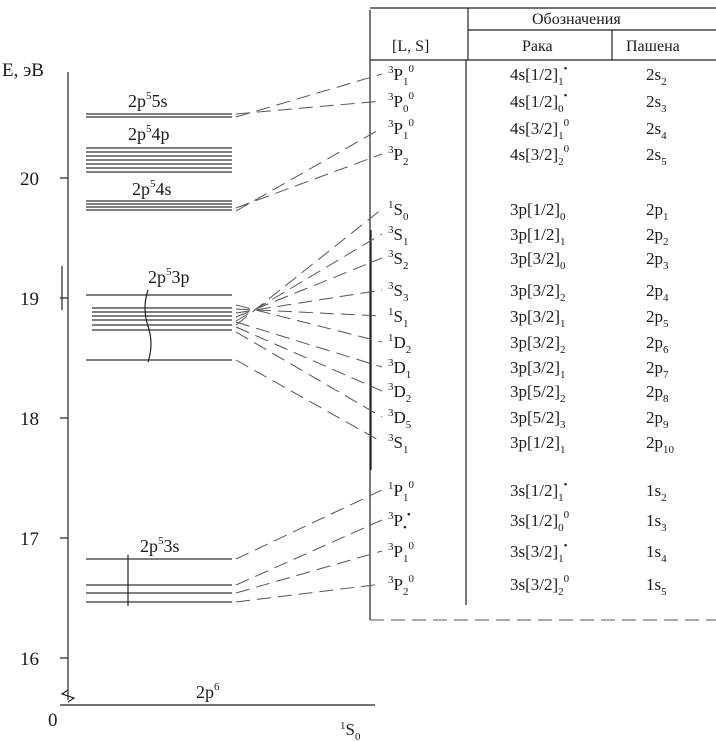 The width and height of the screenshot is (716, 742). I want to click on levels-3p, so click(159, 326).